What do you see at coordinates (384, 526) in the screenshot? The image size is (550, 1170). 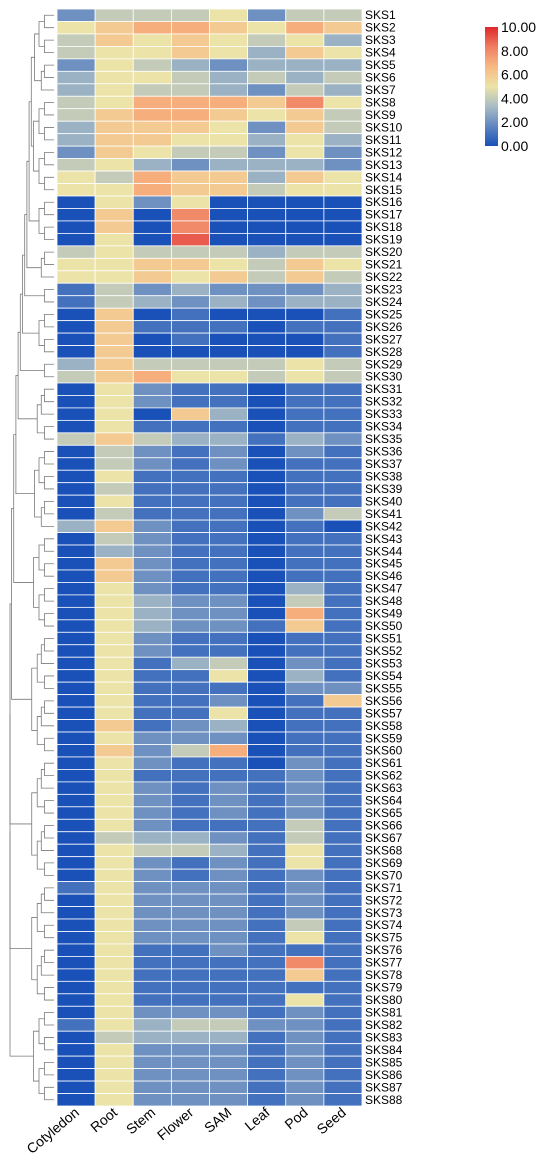 I see `row-label: SKS42` at bounding box center [384, 526].